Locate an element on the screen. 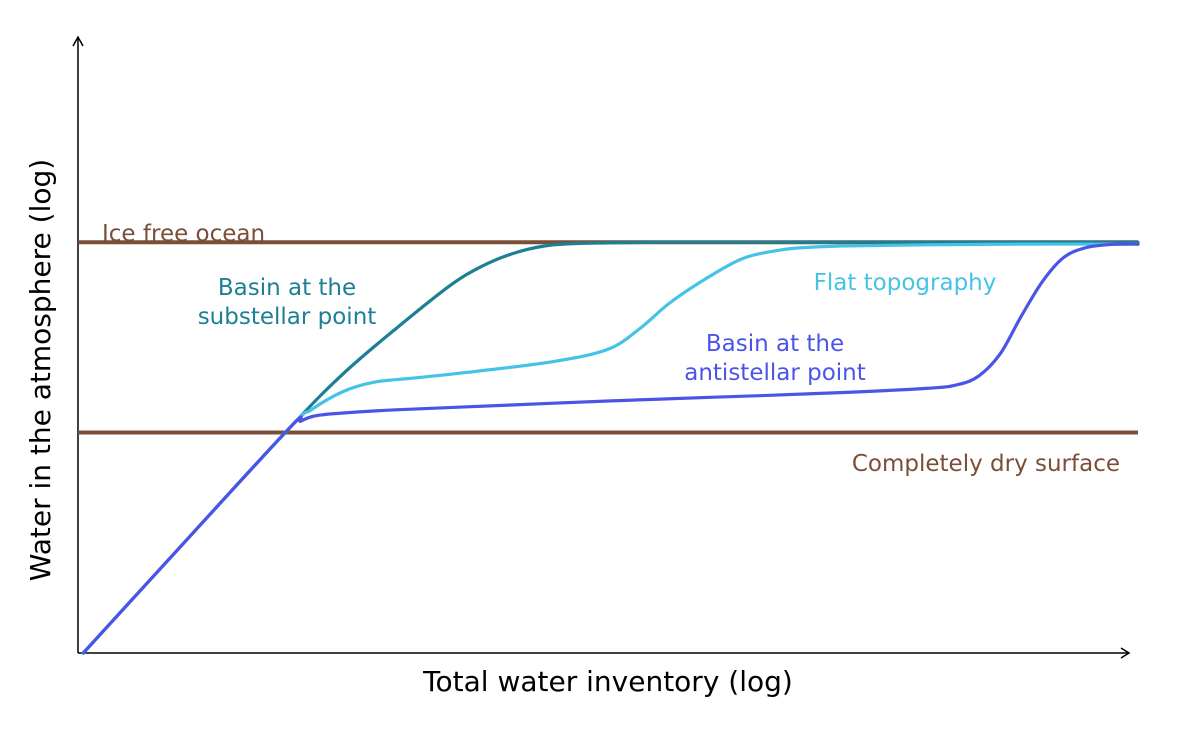  x-axis-title: Total water inventory (log) is located at coordinates (607, 681).